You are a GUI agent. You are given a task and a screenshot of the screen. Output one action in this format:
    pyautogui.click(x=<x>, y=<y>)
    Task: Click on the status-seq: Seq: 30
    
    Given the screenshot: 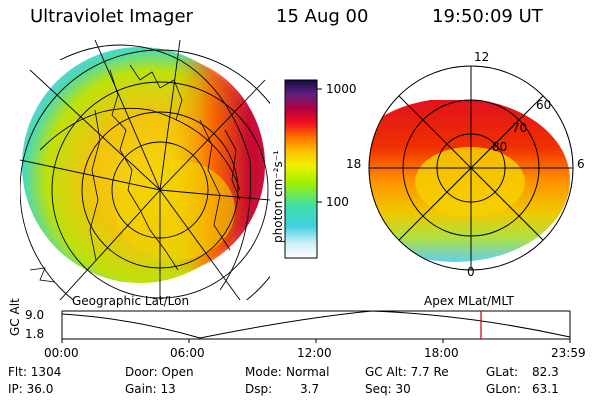 What is the action you would take?
    pyautogui.click(x=388, y=389)
    